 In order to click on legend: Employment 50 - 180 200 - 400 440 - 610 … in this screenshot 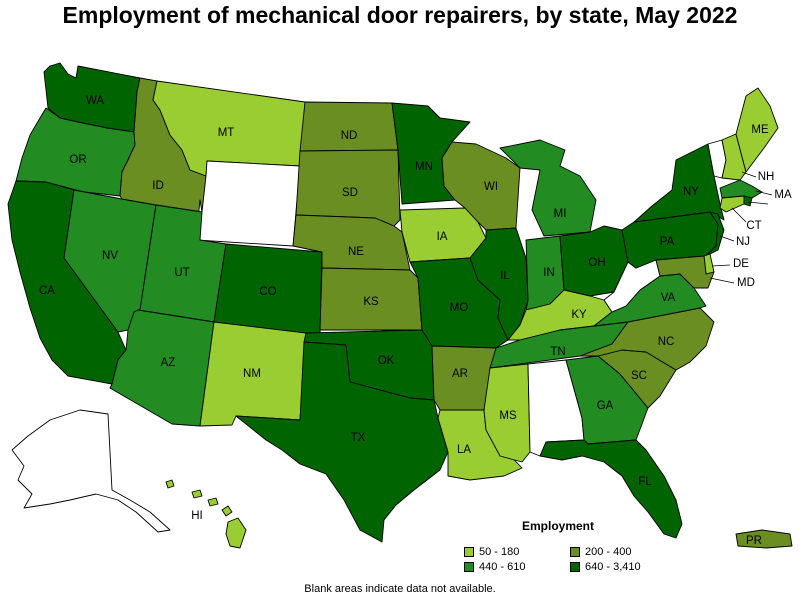, I will do `click(564, 548)`.